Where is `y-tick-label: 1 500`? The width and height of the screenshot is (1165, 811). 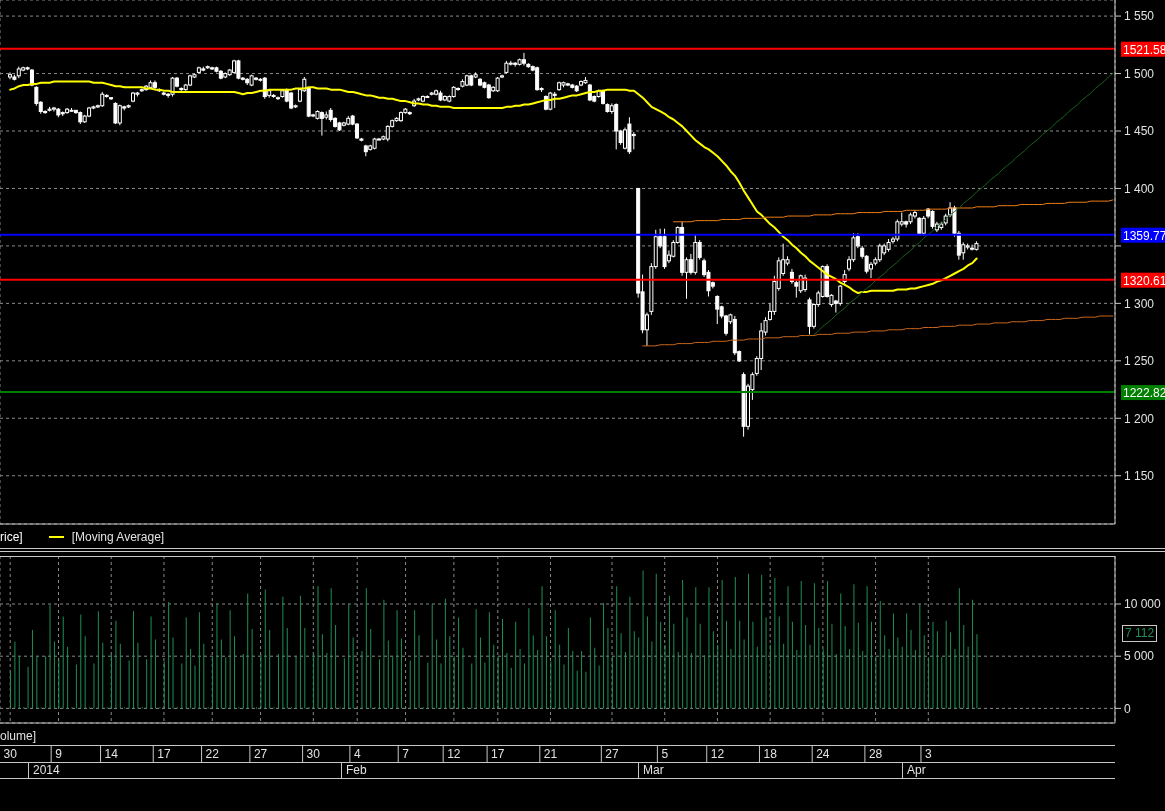
y-tick-label: 1 500 is located at coordinates (1139, 73).